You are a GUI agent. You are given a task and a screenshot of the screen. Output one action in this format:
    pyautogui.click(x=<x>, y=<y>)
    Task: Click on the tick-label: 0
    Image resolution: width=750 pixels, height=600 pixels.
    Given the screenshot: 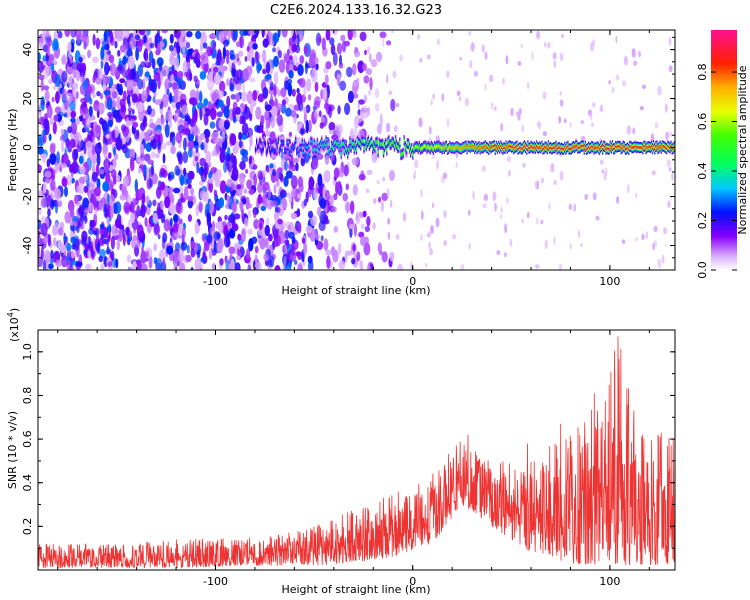 What is the action you would take?
    pyautogui.click(x=27, y=147)
    